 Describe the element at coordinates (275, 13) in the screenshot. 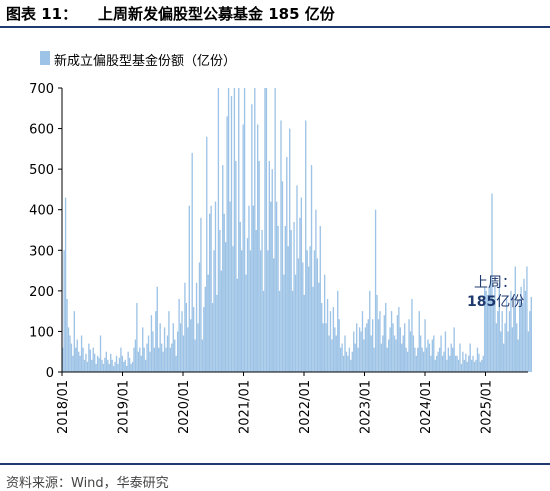

I see `figure-title-bar: 图表 11： 上周新发偏股型公募基金 185 亿份` at that location.